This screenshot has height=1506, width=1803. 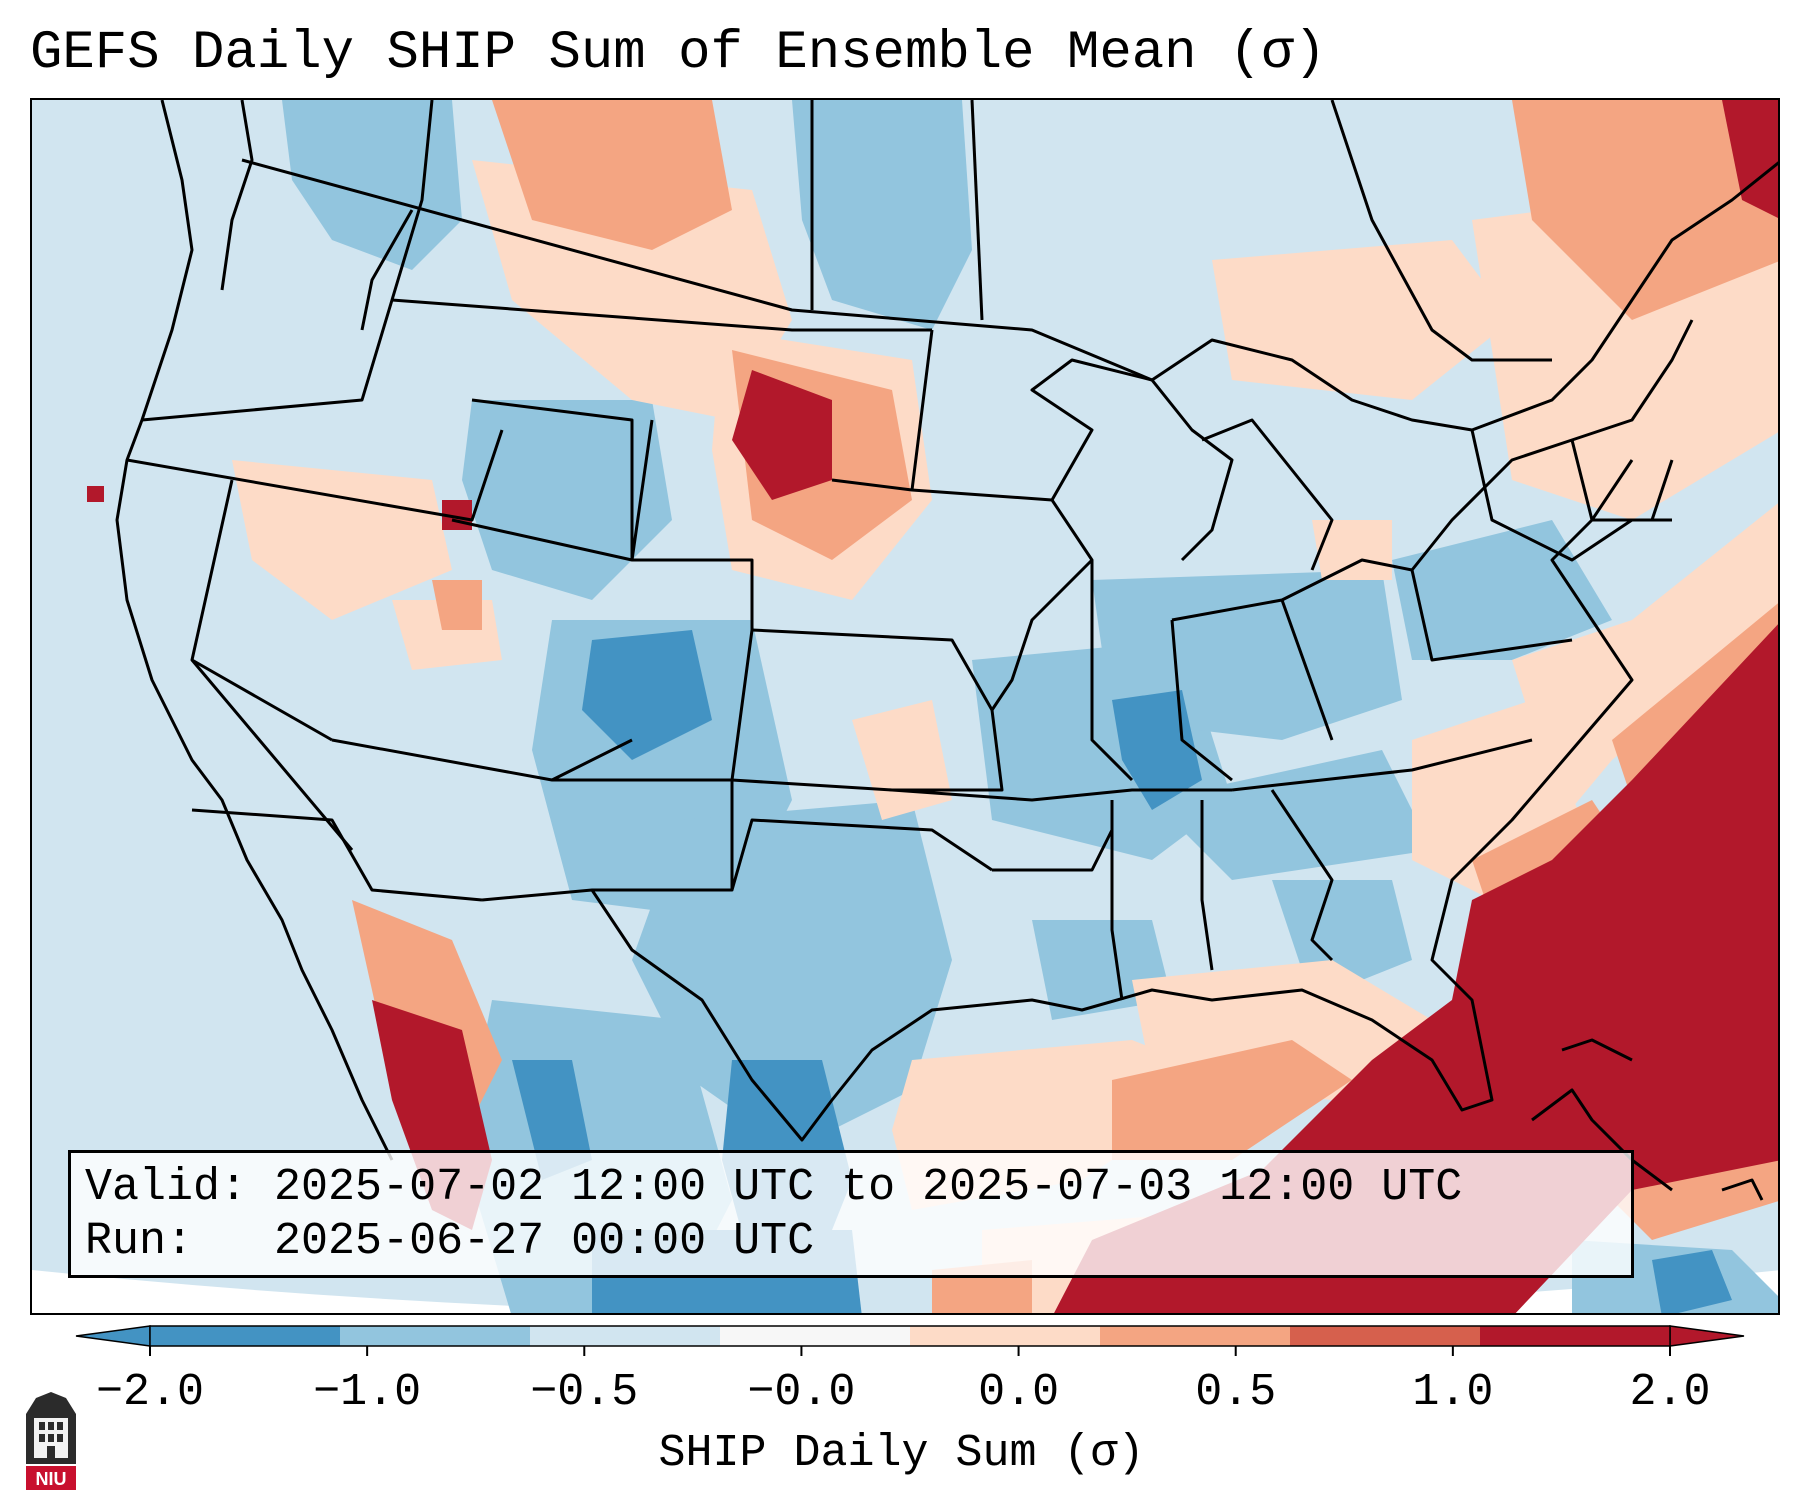 I want to click on colorbar-extend-high, so click(x=1707, y=1336).